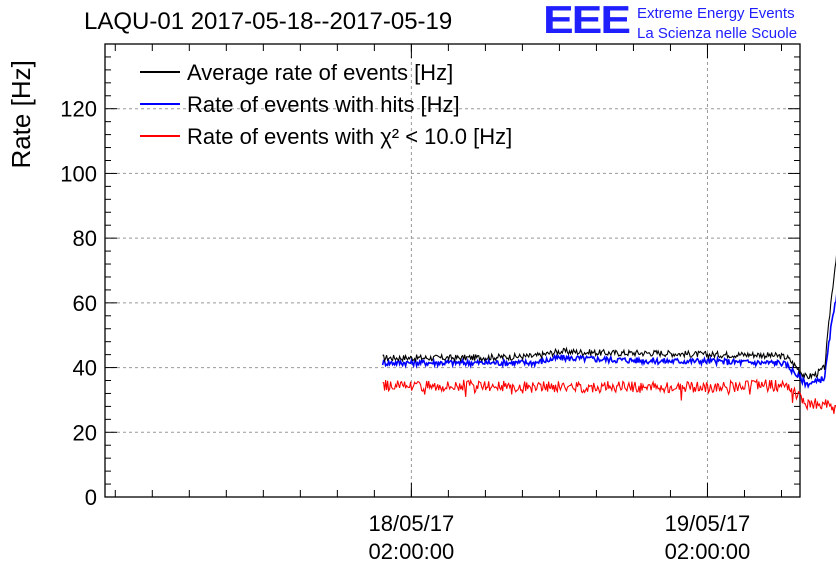 This screenshot has height=572, width=836. I want to click on logo-line-1: Extreme Energy Events, so click(716, 13).